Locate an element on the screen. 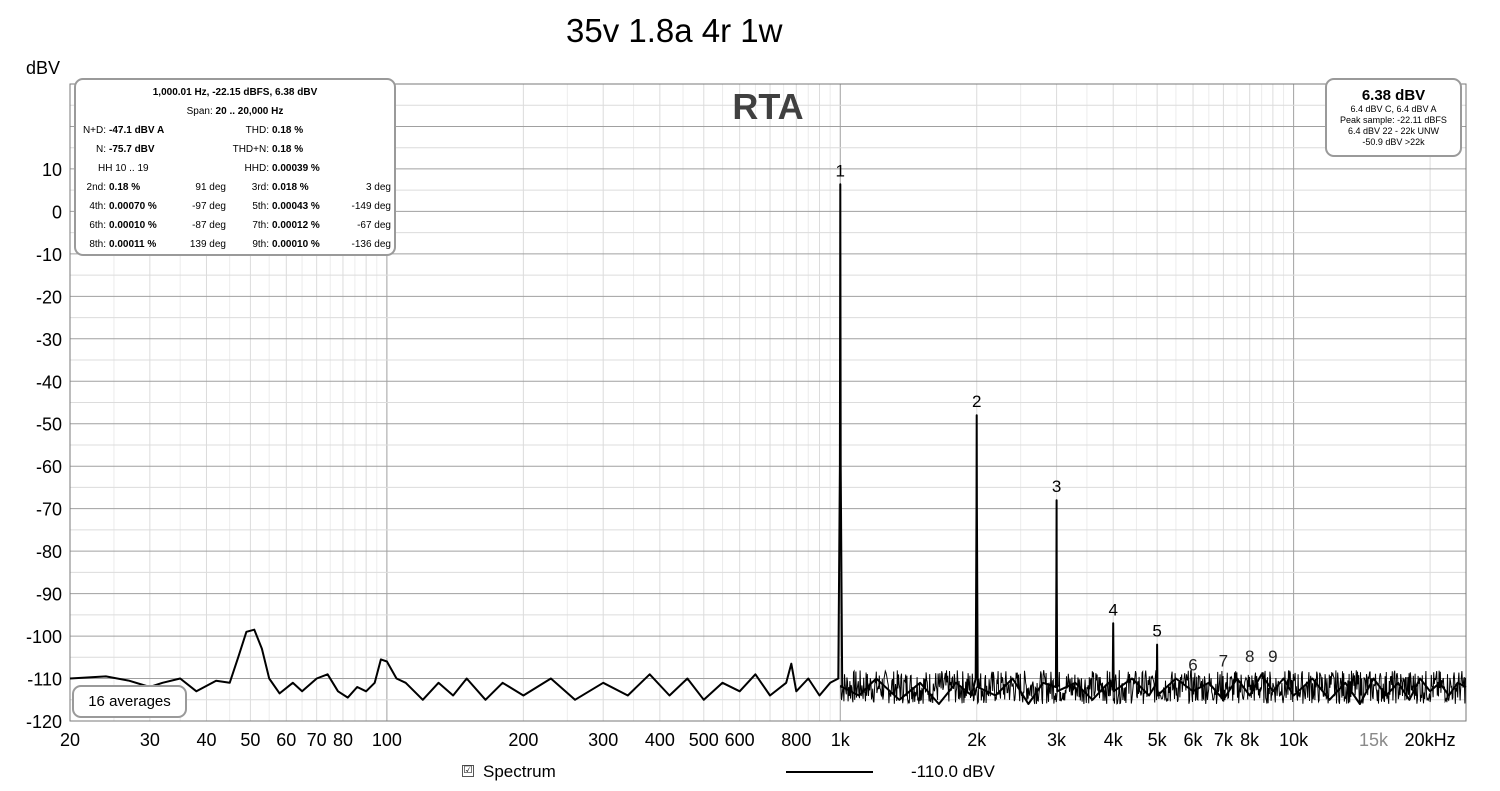 This screenshot has height=791, width=1500. harmonic-value: 0.00011 % is located at coordinates (133, 244).